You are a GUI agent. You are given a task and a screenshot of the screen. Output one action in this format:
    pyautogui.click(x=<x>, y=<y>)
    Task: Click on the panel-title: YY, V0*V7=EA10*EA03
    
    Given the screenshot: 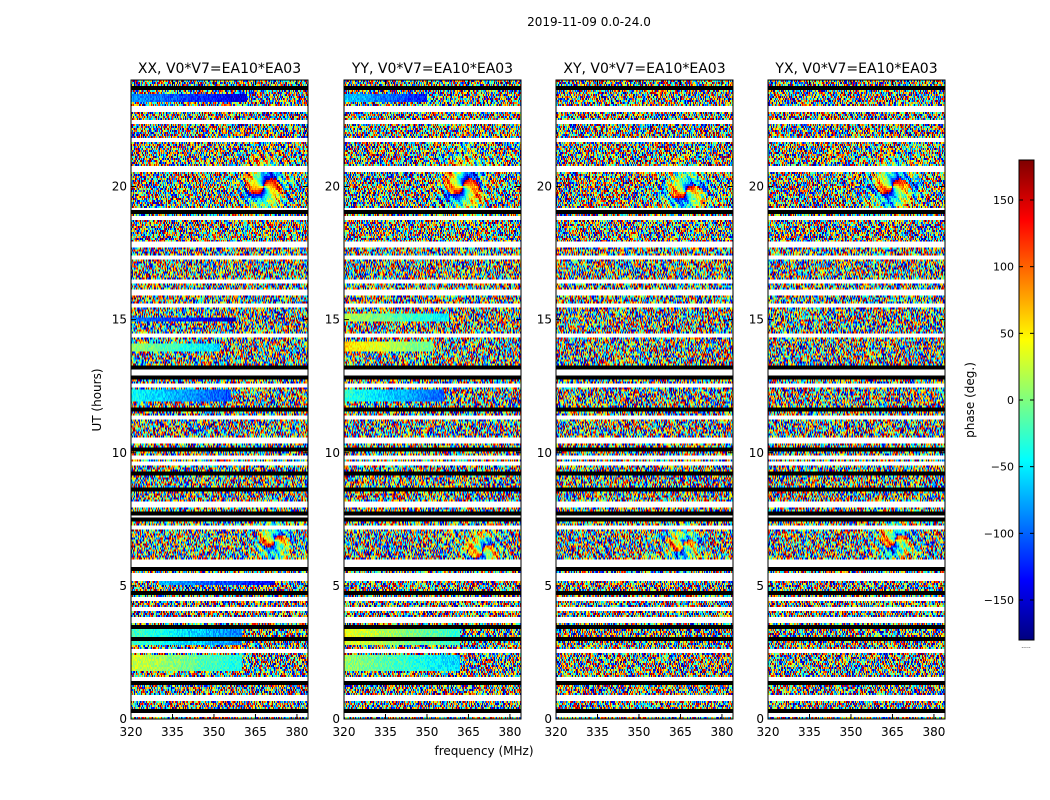 What is the action you would take?
    pyautogui.click(x=432, y=69)
    